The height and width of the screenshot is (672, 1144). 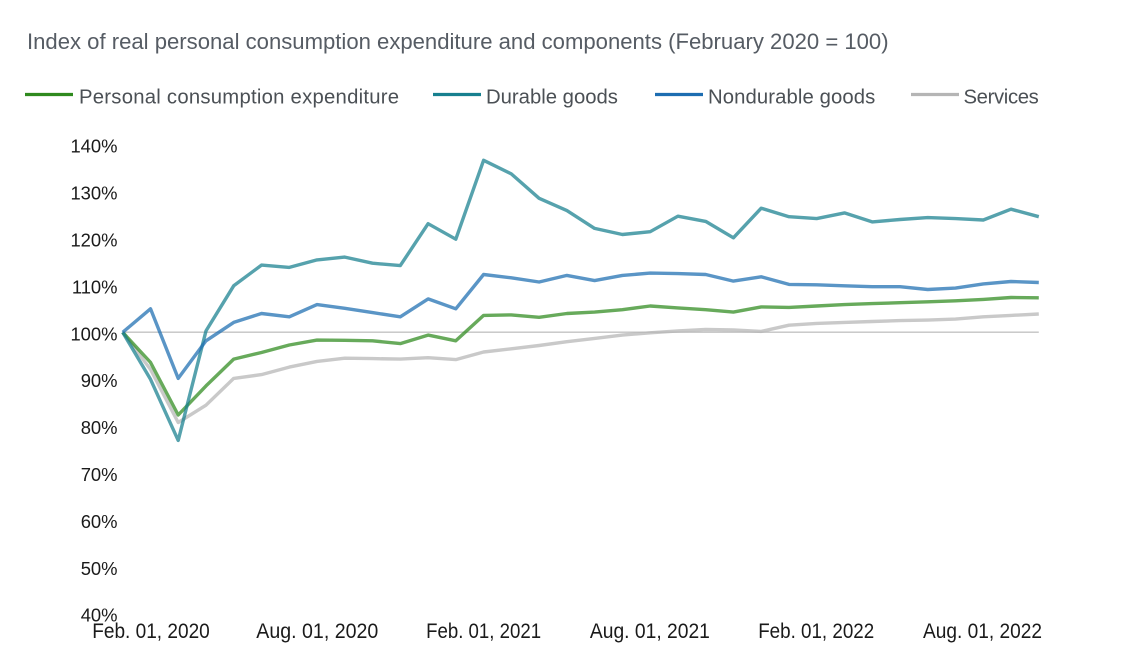 I want to click on svg-text: 110%, so click(x=95, y=286).